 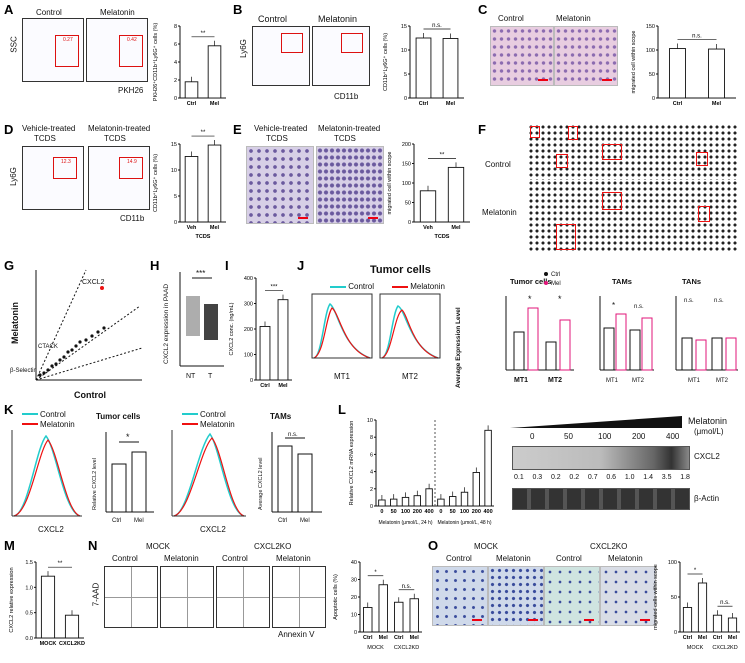 I want to click on c-title-melatonin: Melatonin, so click(x=573, y=18).